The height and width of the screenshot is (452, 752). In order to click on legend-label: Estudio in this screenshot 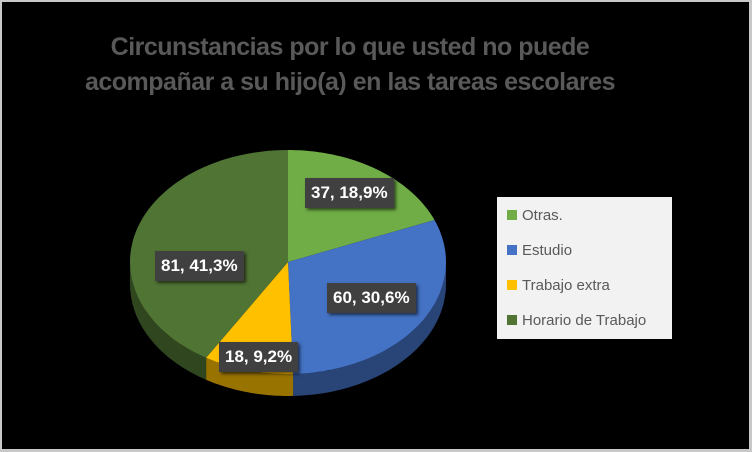, I will do `click(547, 250)`.